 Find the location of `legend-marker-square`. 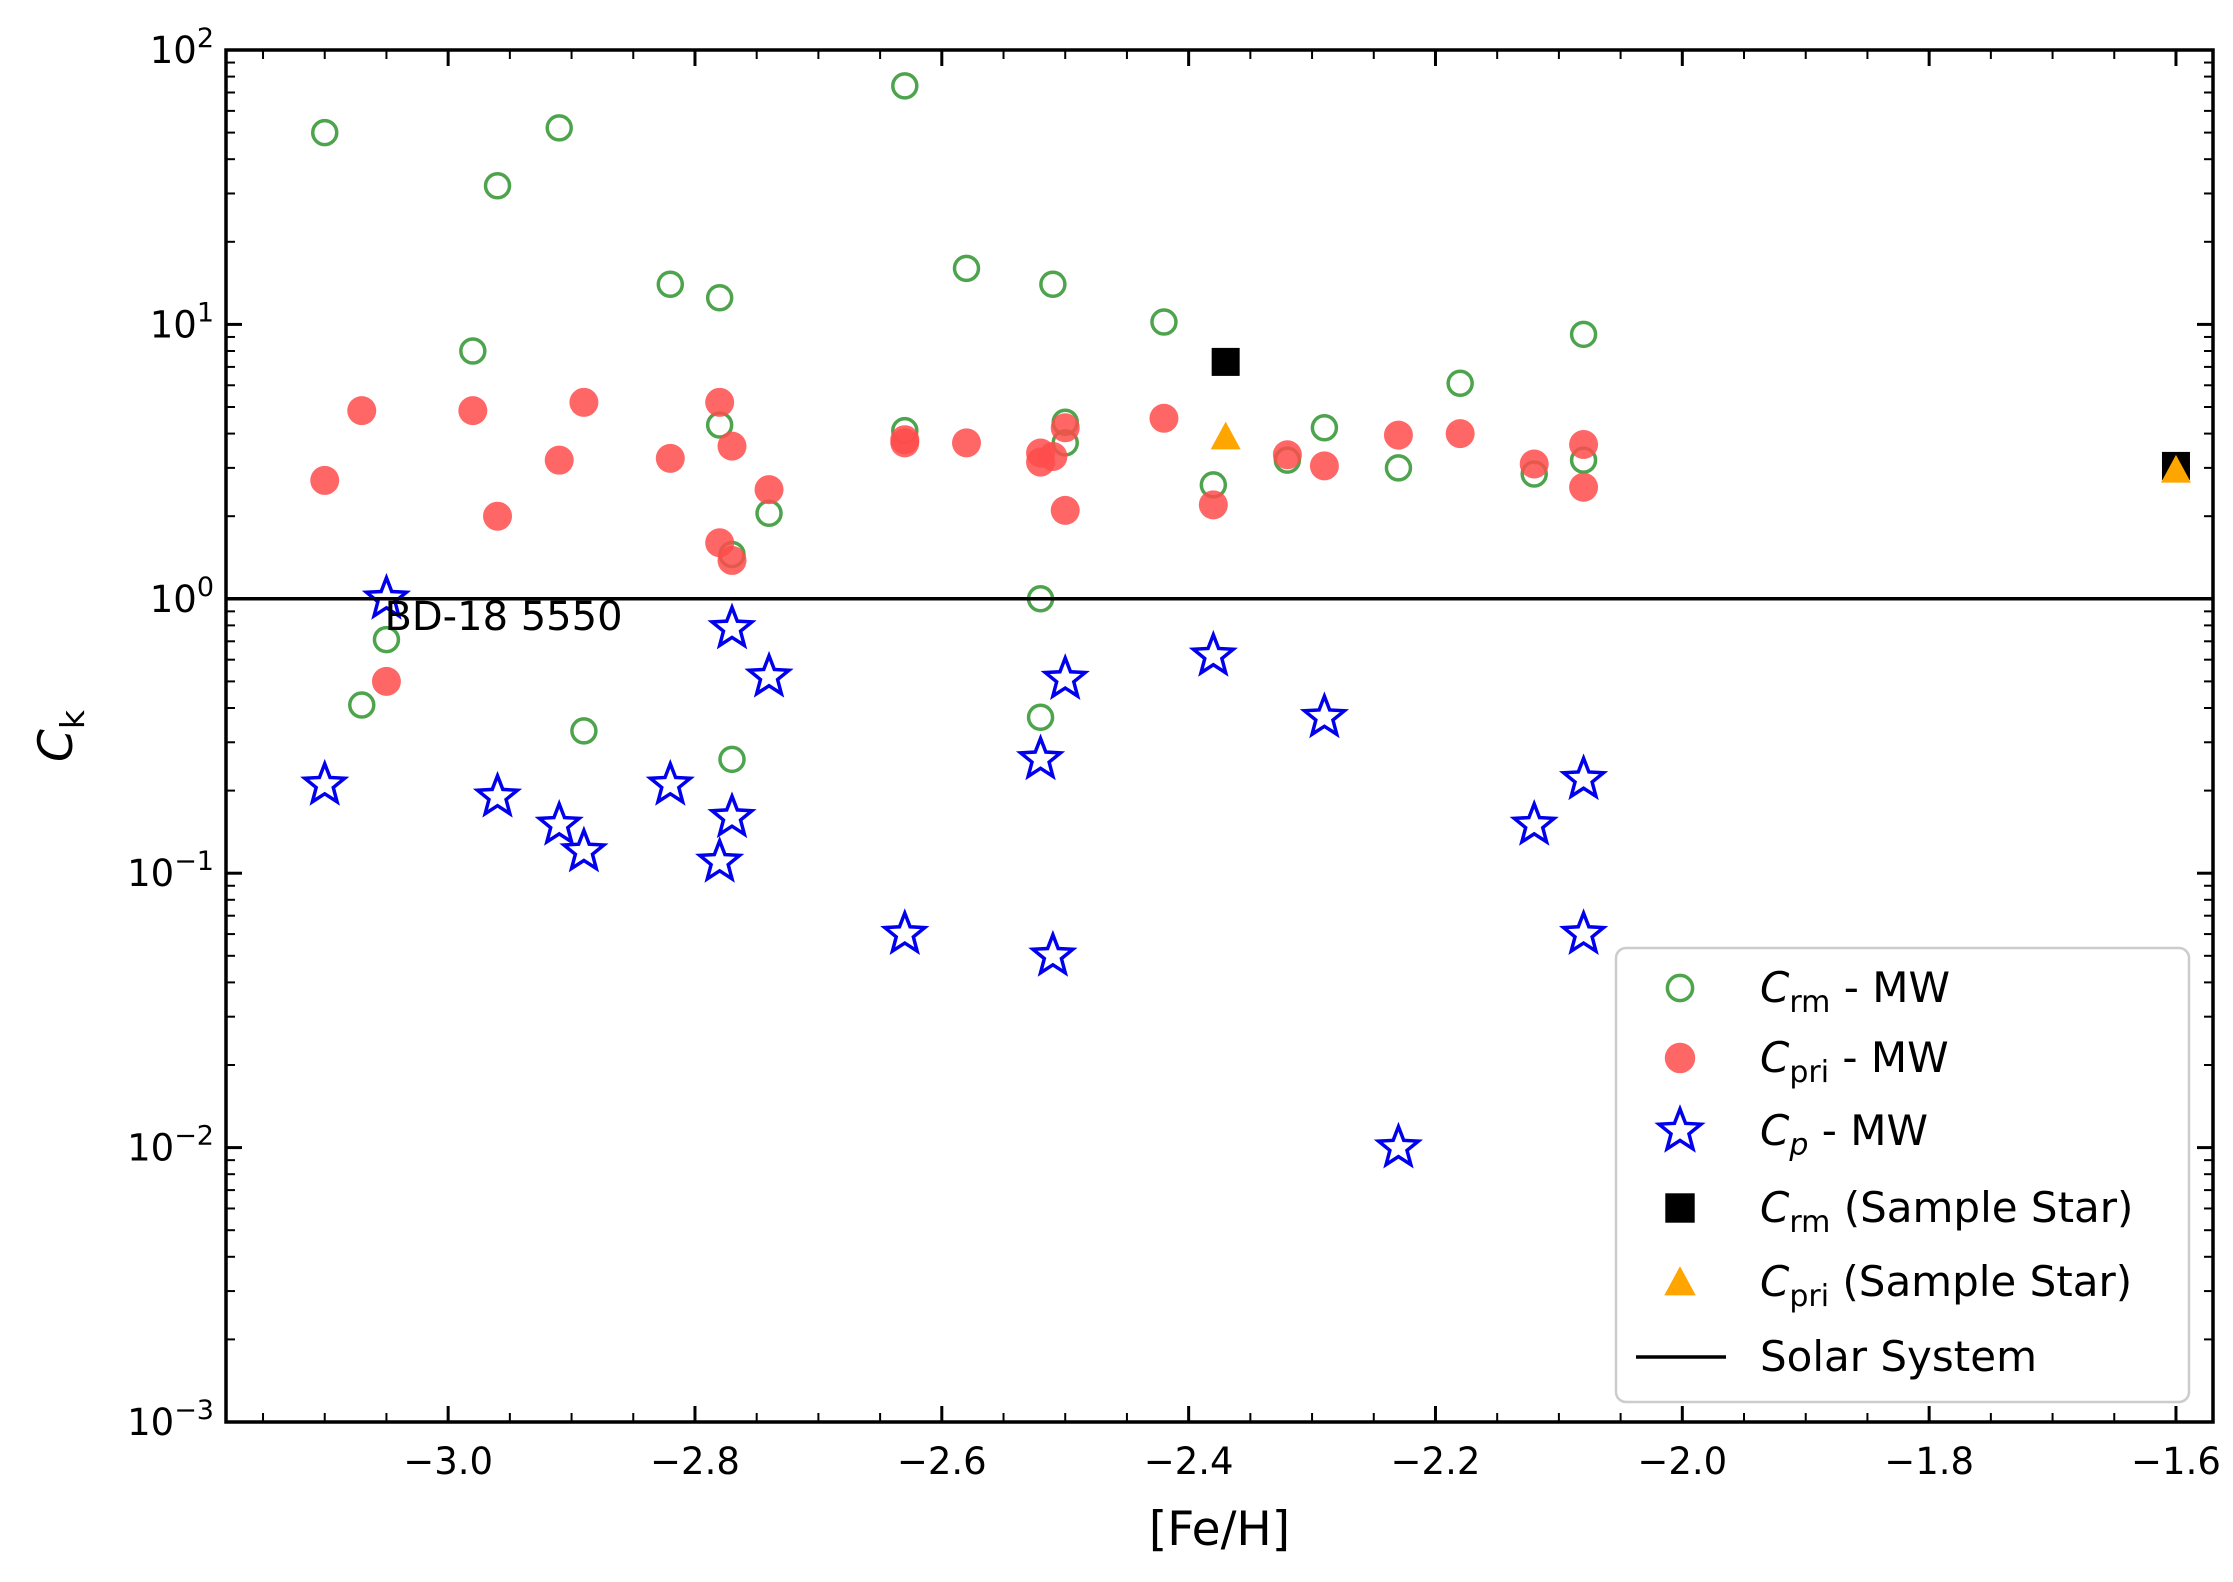

legend-marker-square is located at coordinates (1680, 1208).